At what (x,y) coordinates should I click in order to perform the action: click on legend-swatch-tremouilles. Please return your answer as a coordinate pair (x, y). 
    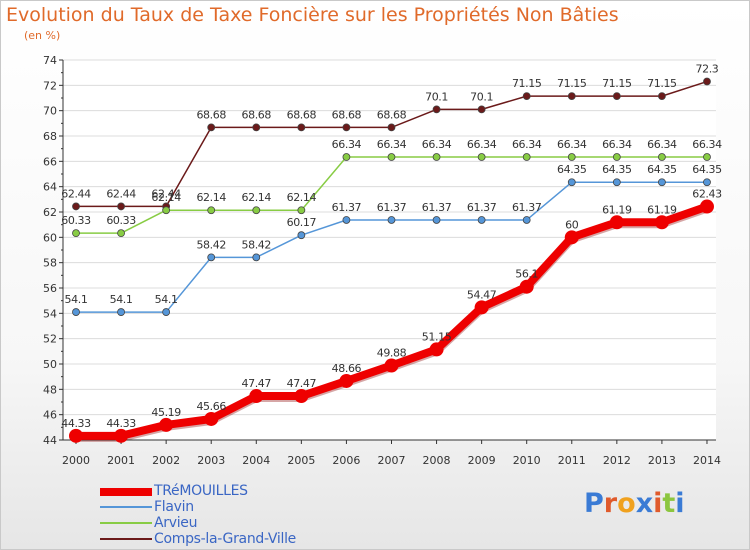
    Looking at the image, I should click on (126, 492).